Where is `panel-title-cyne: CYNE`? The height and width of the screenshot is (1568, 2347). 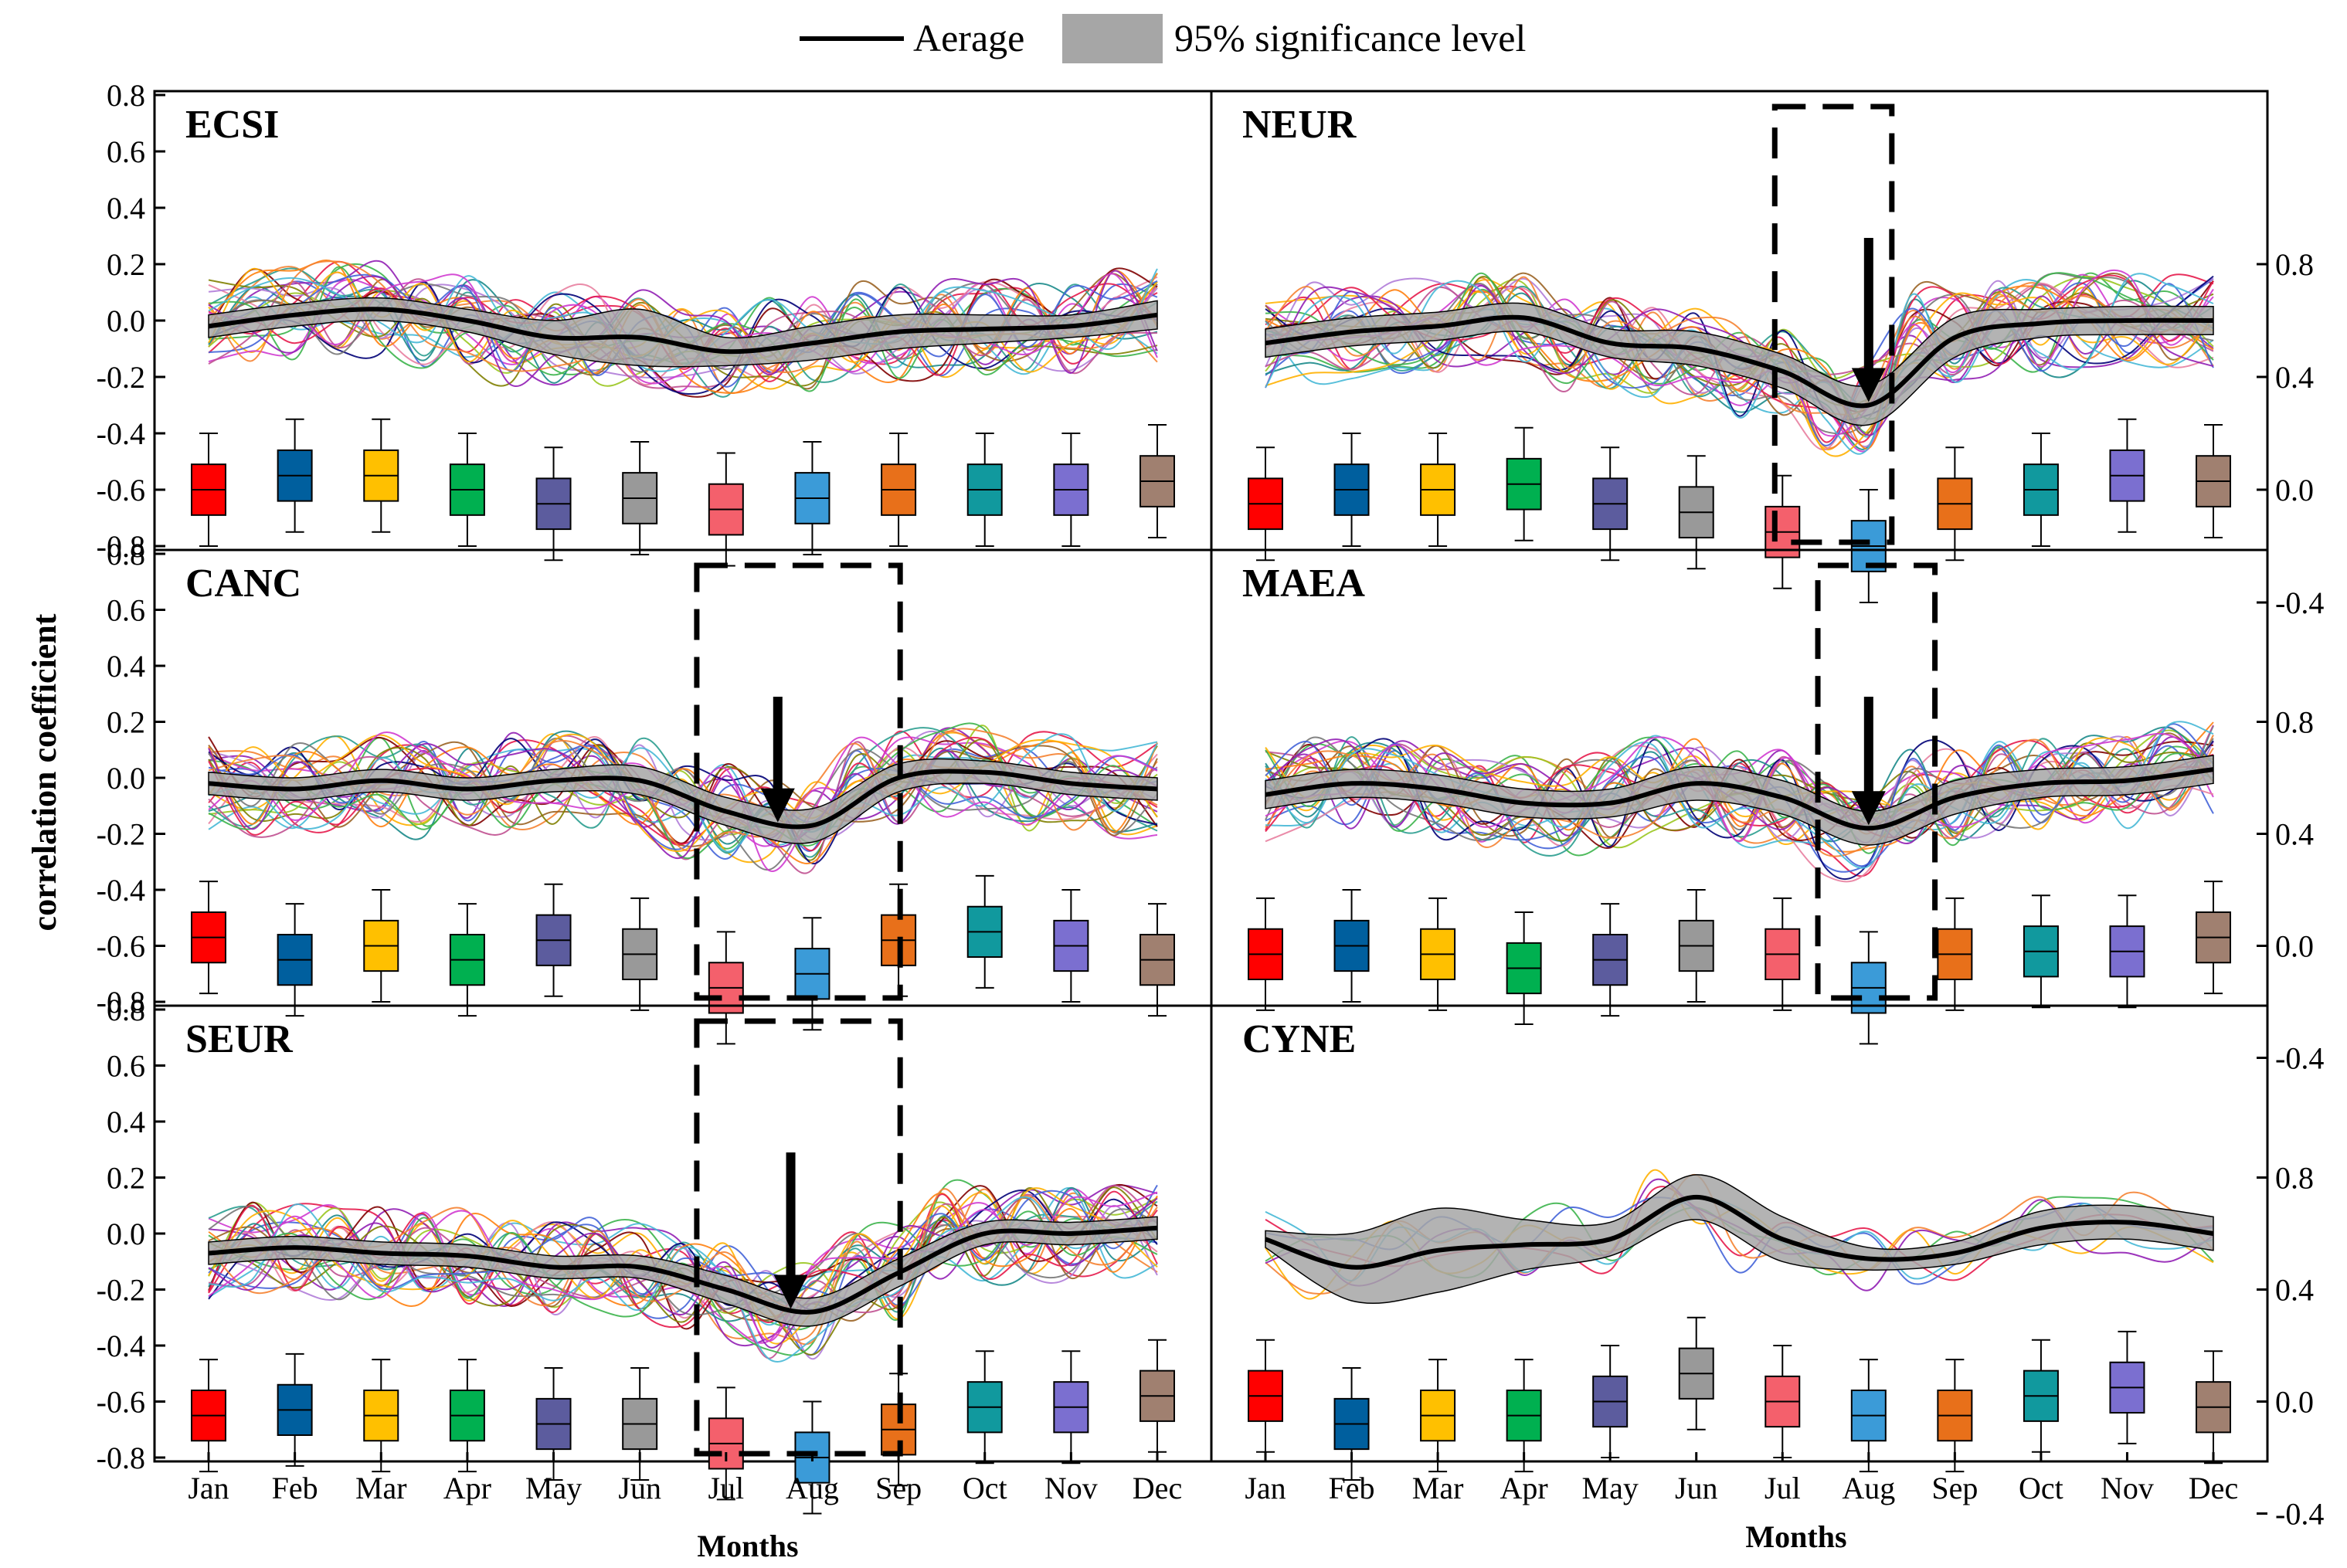 panel-title-cyne: CYNE is located at coordinates (1299, 1039).